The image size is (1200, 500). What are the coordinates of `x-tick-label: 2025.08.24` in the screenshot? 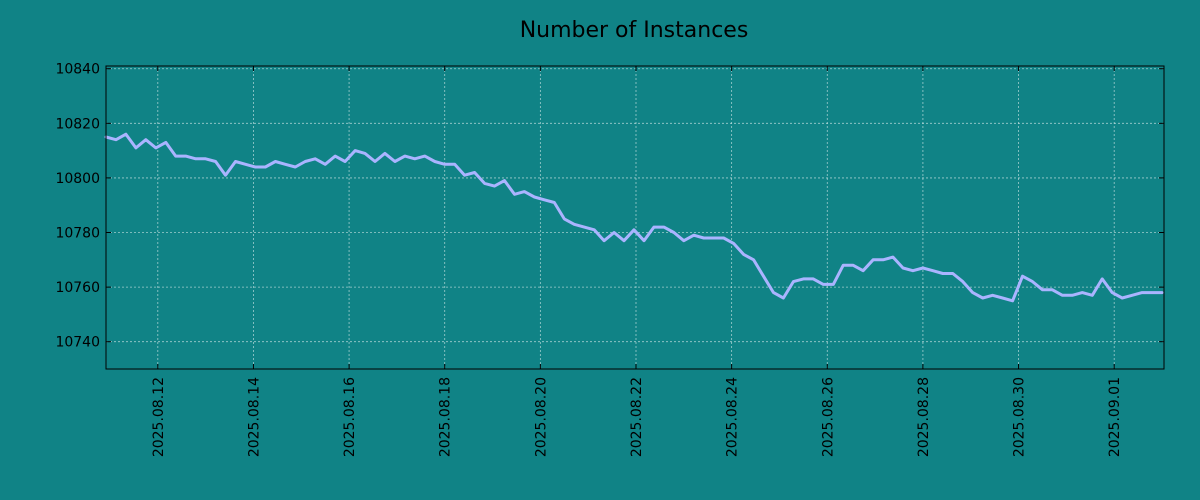 It's located at (733, 417).